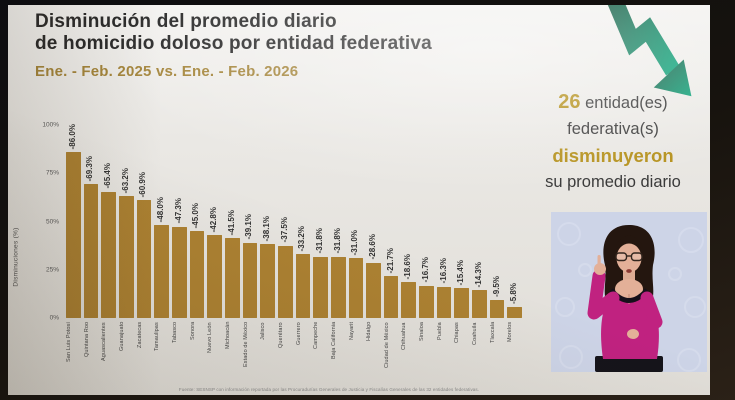  Describe the element at coordinates (144, 355) in the screenshot. I see `x-axis-category-cell: Zacatecas` at that location.